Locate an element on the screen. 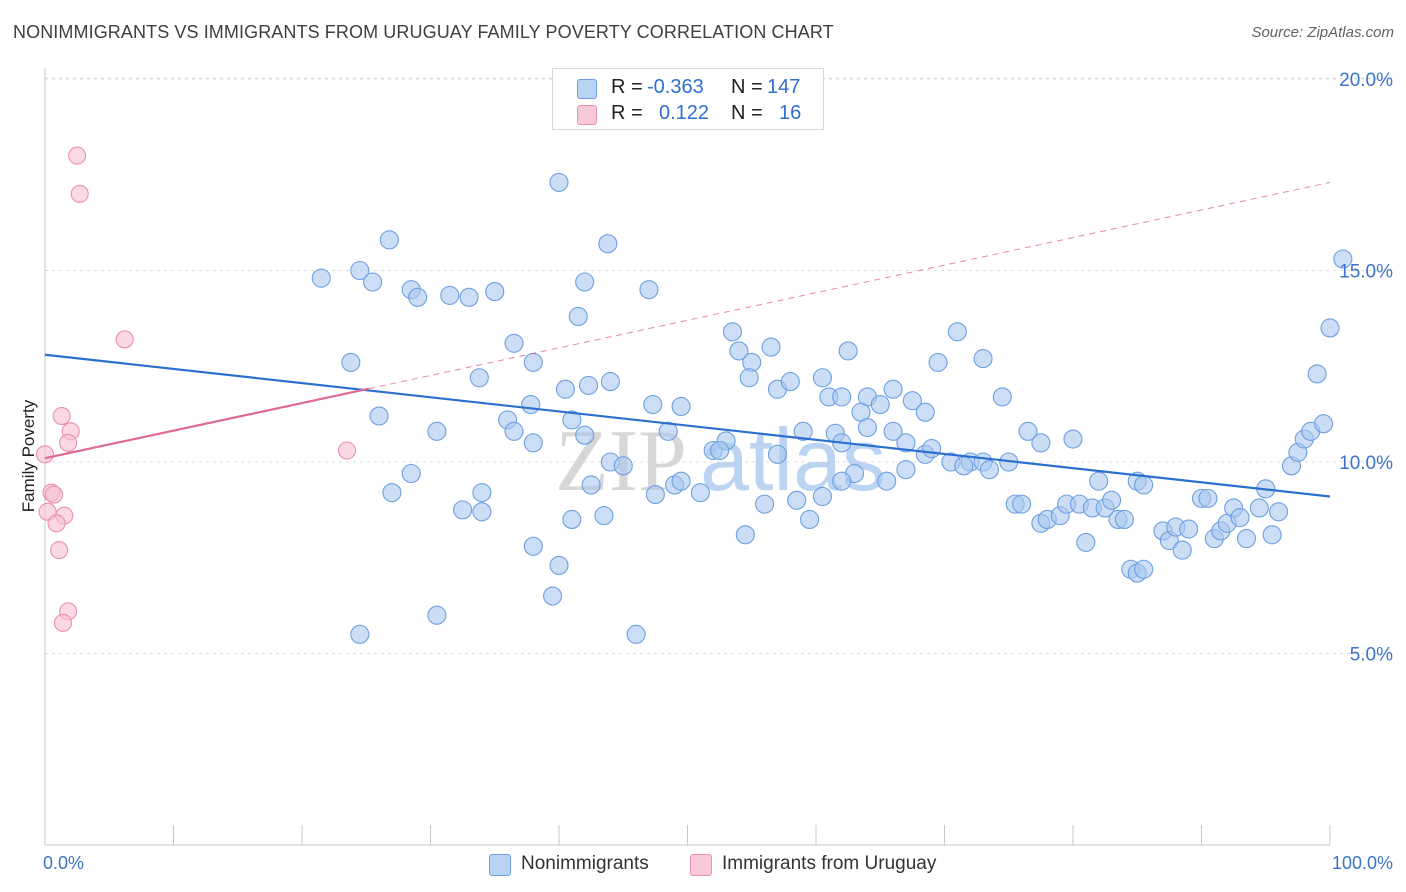 This screenshot has height=892, width=1406. trend-line-nonimmigrants is located at coordinates (687, 425).